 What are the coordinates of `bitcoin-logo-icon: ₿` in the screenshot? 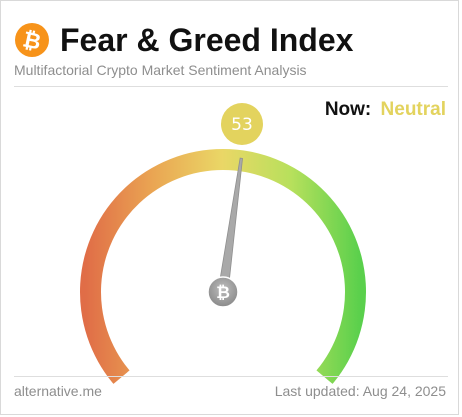 It's located at (32, 40).